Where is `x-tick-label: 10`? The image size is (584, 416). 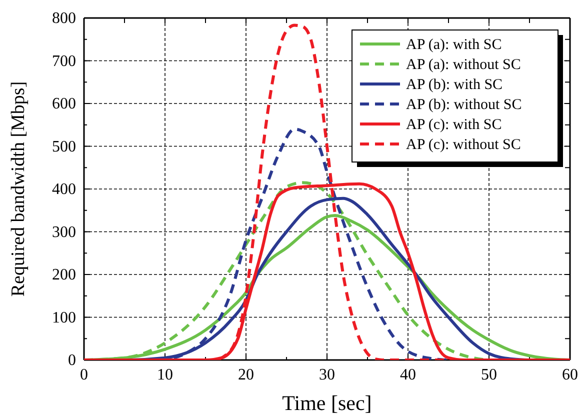 x-tick-label: 10 is located at coordinates (165, 375).